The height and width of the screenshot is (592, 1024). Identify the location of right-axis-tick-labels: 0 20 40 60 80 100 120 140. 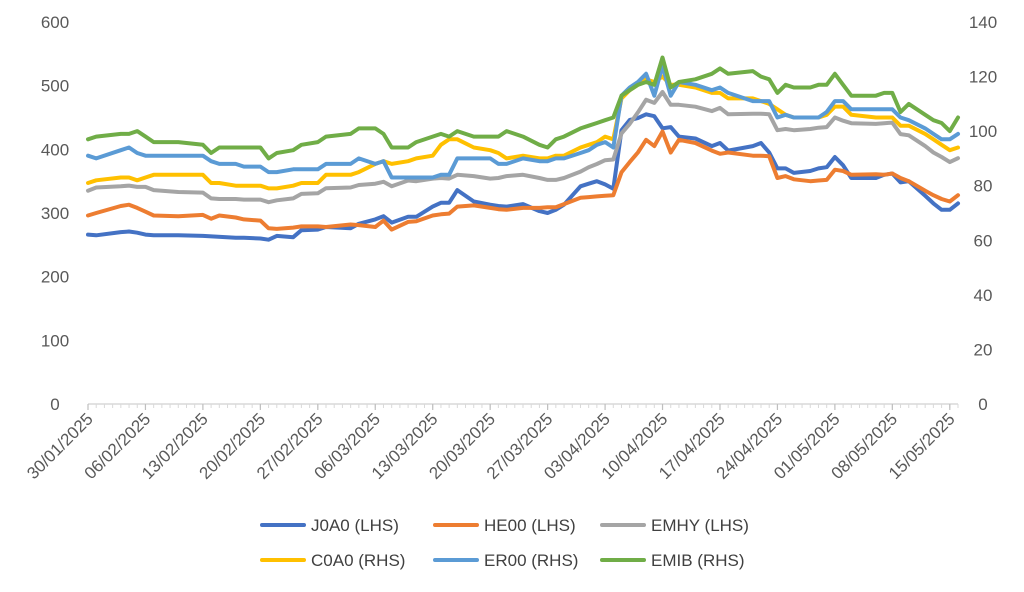
(983, 213).